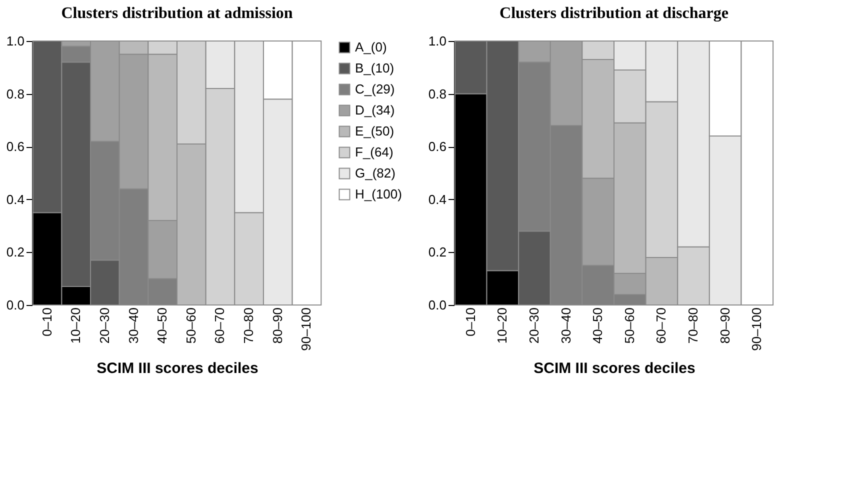  Describe the element at coordinates (374, 152) in the screenshot. I see `legend-label: F_(64)` at that location.